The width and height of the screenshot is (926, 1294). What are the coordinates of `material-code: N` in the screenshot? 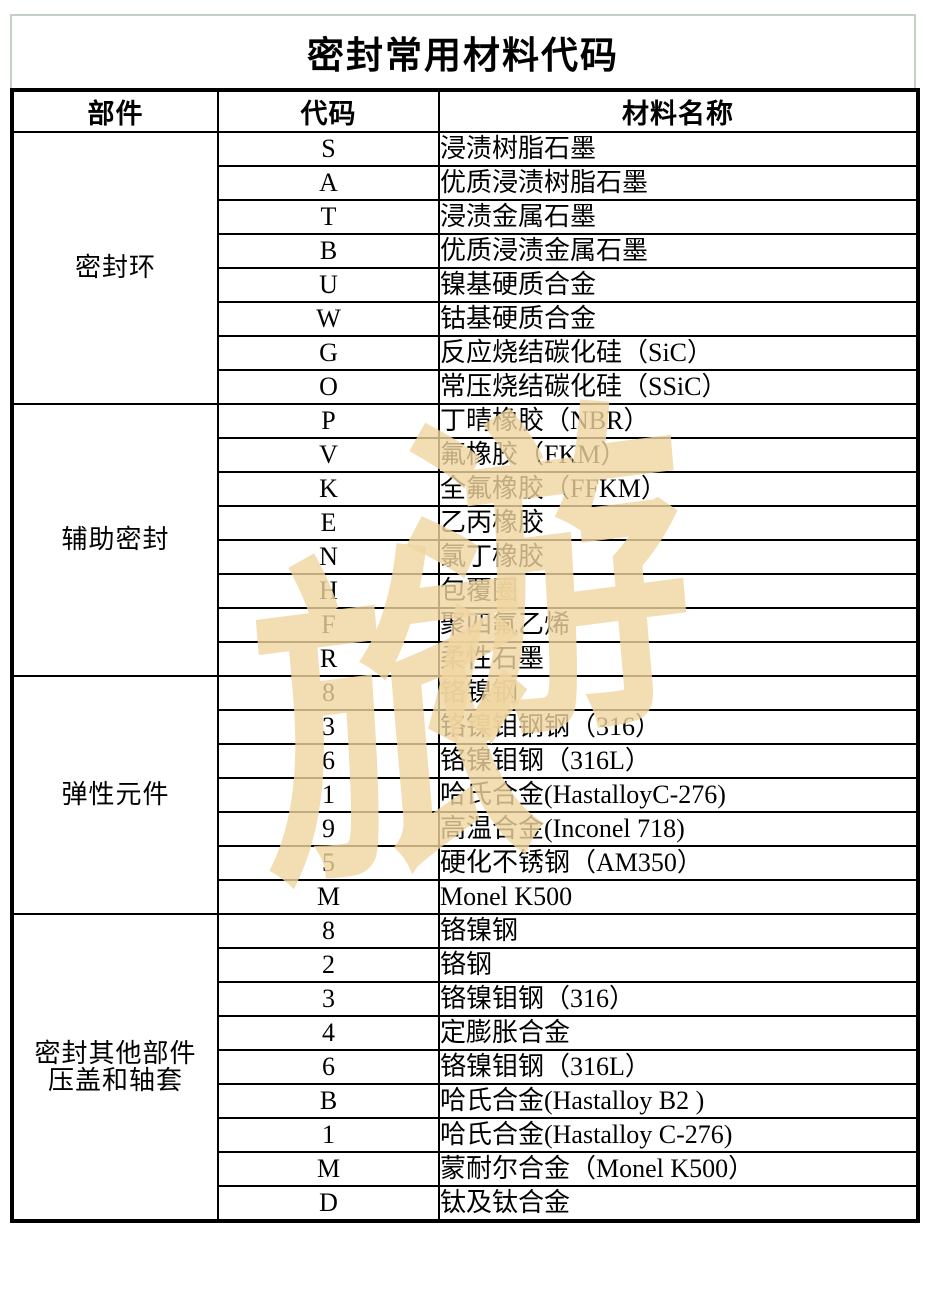 It's located at (328, 557).